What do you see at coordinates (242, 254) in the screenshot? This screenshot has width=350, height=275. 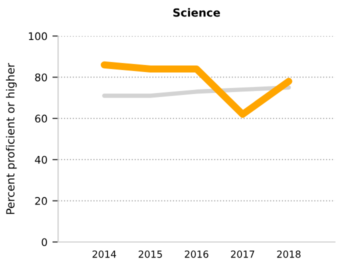 I see `x-tick-label: 2017` at bounding box center [242, 254].